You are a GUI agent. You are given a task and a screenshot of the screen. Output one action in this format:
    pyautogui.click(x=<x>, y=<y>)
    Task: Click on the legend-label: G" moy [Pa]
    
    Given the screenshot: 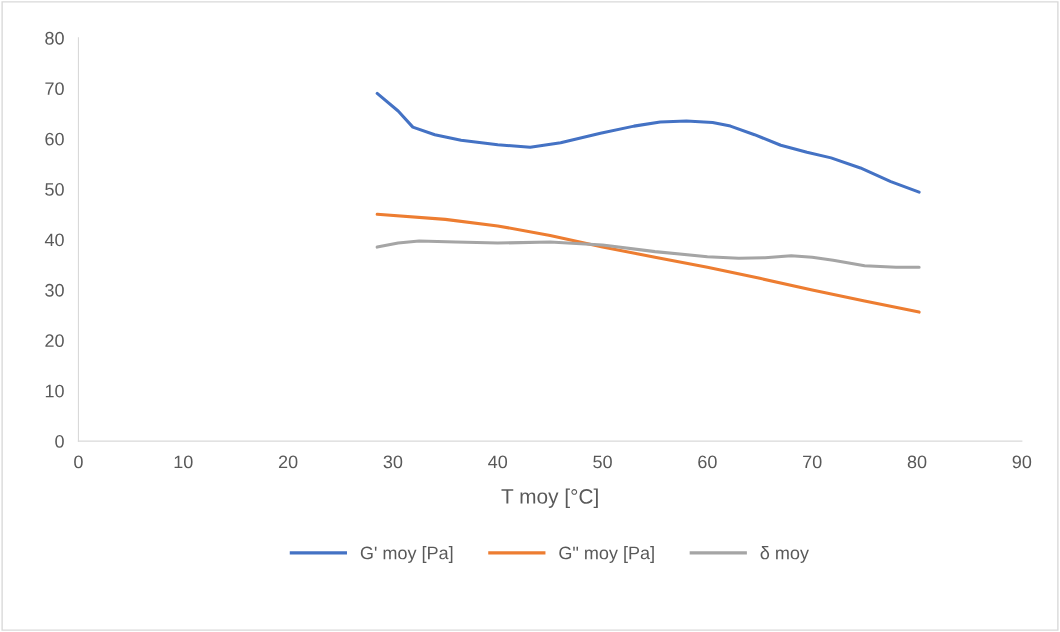 What is the action you would take?
    pyautogui.click(x=606, y=554)
    